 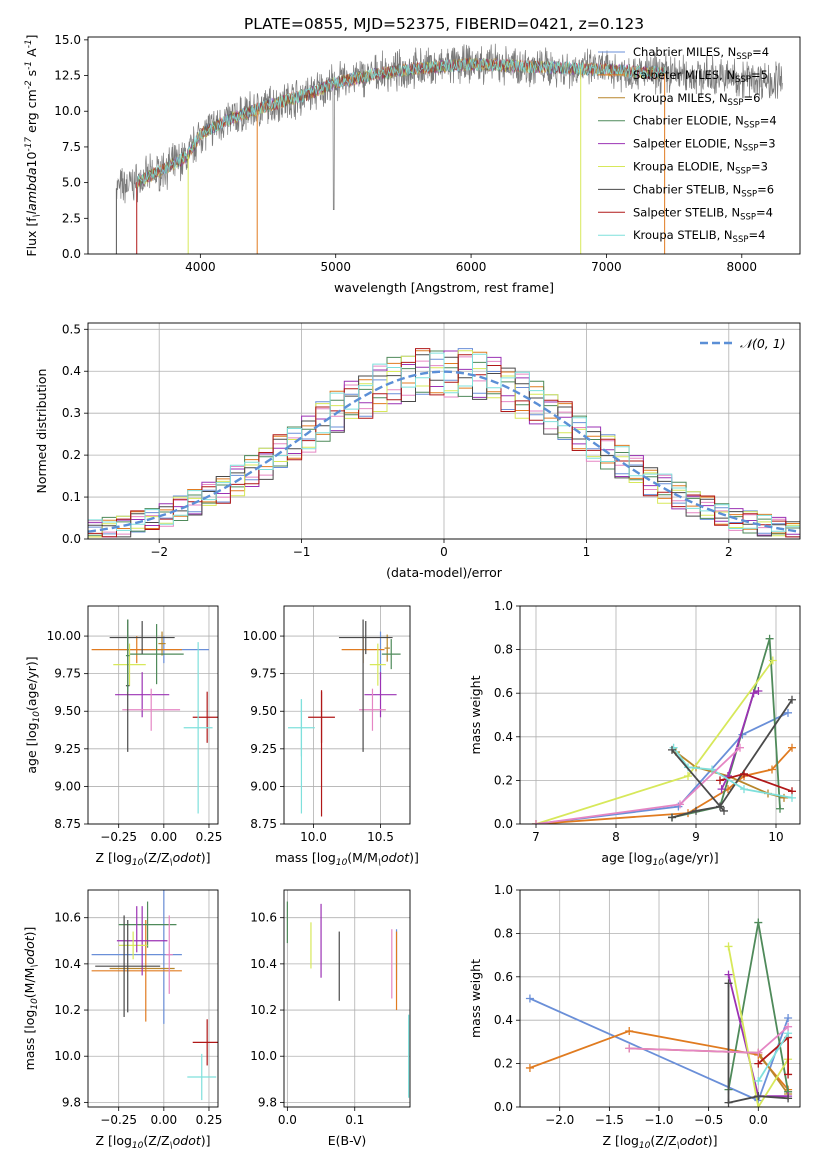 I want to click on model-spectrum-kroupa-stelib, so click(x=400, y=123).